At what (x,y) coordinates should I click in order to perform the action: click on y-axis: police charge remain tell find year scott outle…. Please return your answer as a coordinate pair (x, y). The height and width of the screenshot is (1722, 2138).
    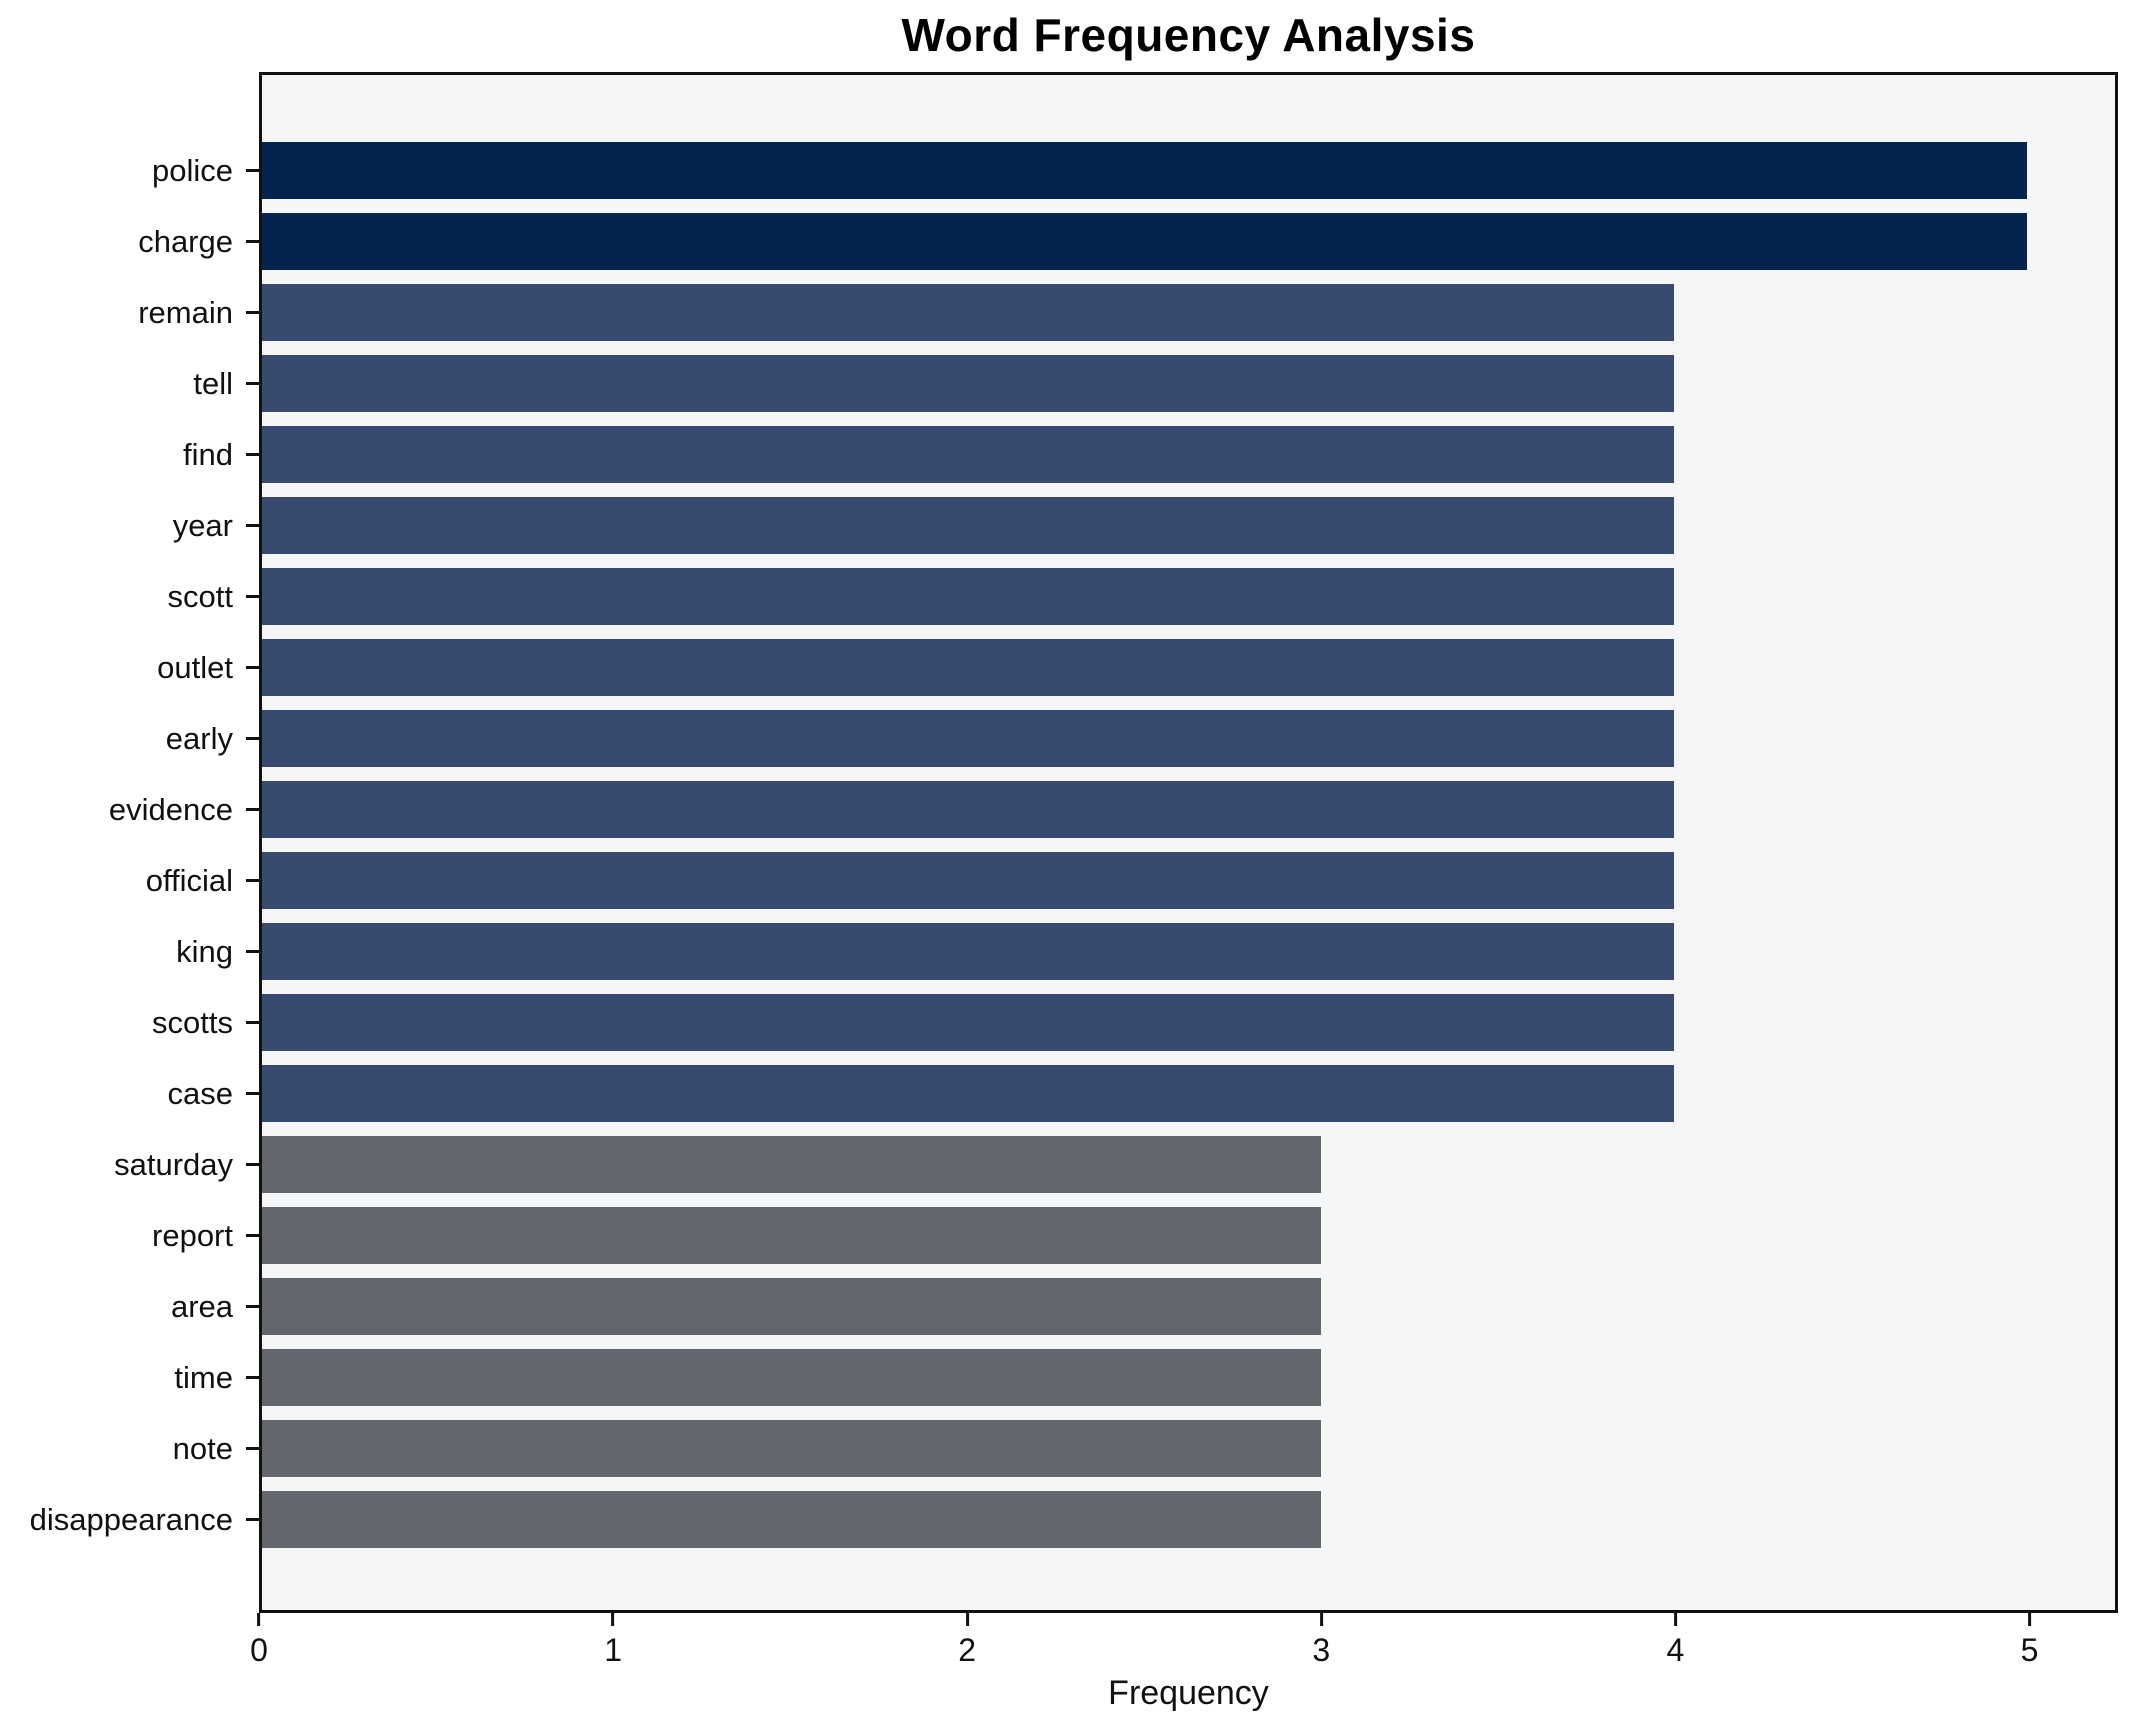
    Looking at the image, I should click on (129, 842).